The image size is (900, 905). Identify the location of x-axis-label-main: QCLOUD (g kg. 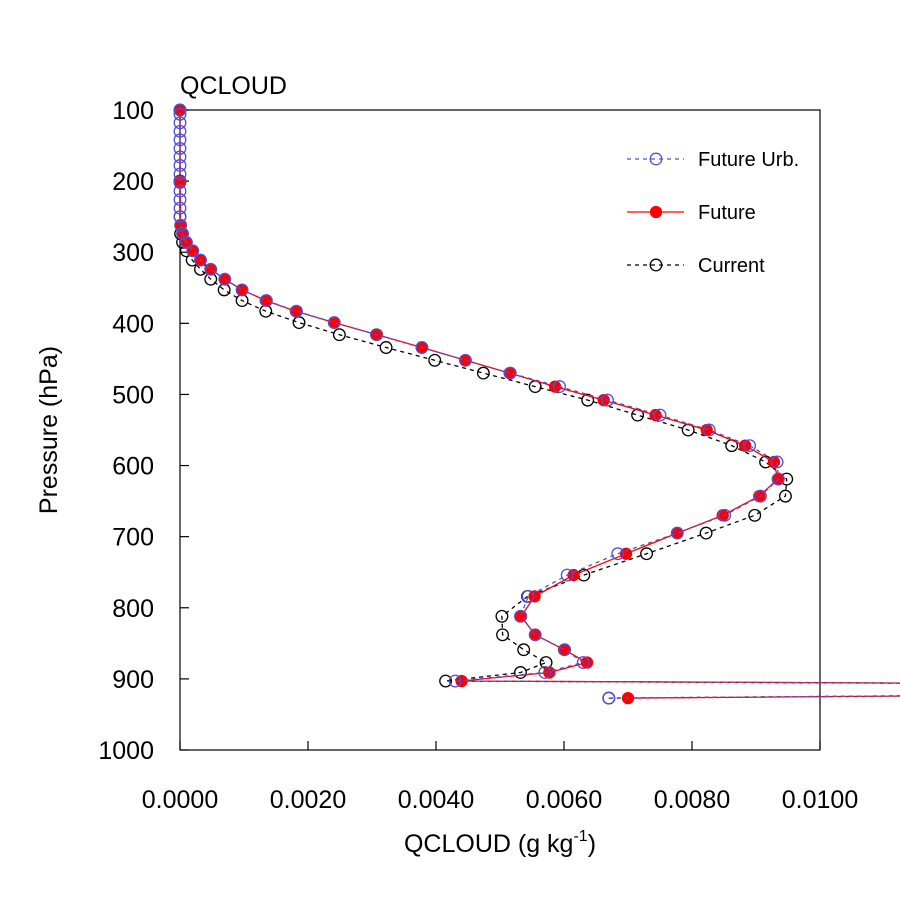
(488, 844).